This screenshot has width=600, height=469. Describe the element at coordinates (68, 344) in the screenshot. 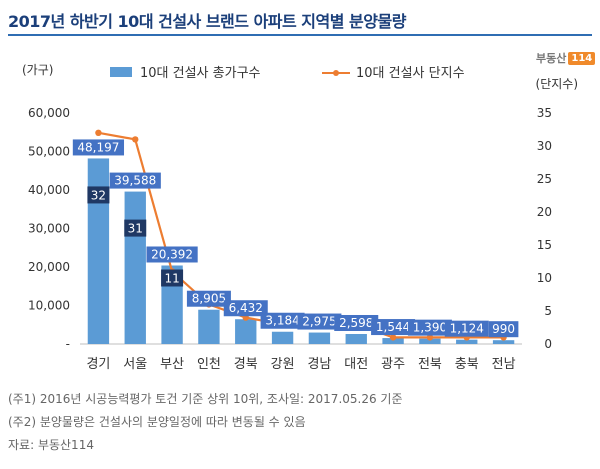

I see `y-tick-label: -` at that location.